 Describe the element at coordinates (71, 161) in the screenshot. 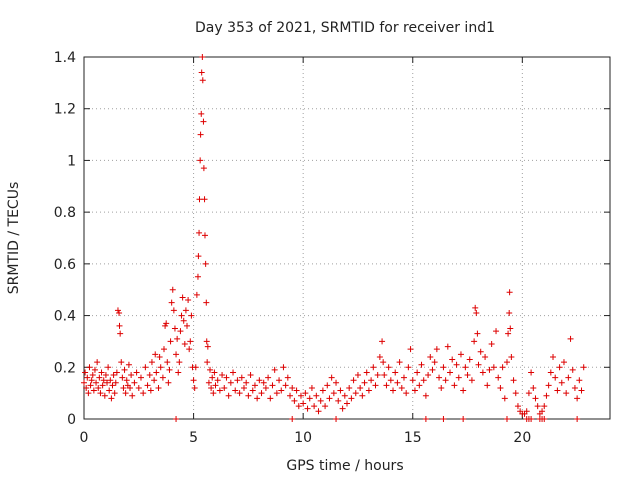

I see `y-tick-label: 1` at that location.